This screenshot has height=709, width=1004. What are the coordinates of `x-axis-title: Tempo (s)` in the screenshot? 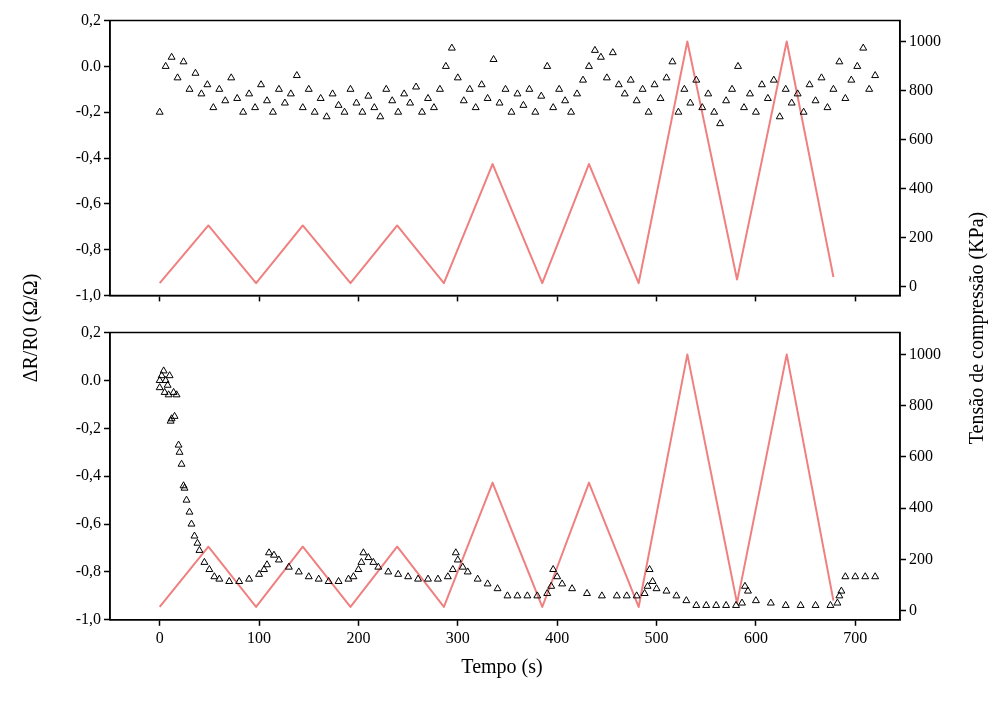 It's located at (502, 666).